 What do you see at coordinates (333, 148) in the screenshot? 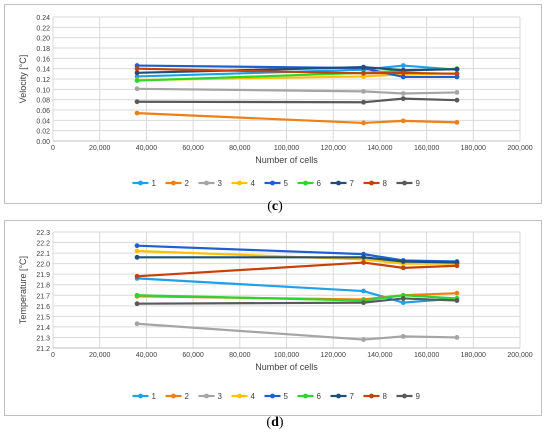
I see `x-tick-label: 120,000` at bounding box center [333, 148].